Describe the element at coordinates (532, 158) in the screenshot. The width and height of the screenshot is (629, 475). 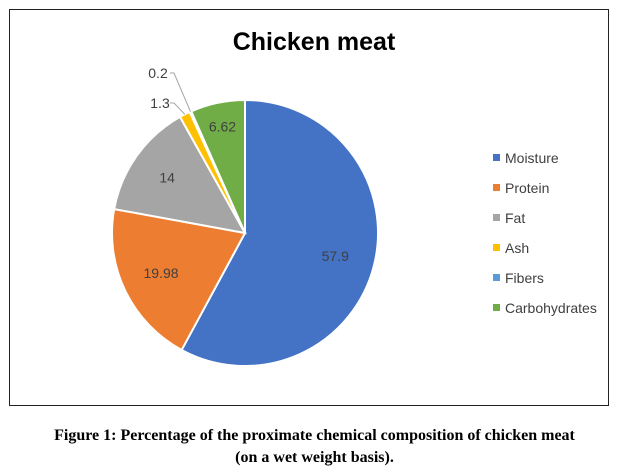
I see `legend-label-moisture: Moisture` at that location.